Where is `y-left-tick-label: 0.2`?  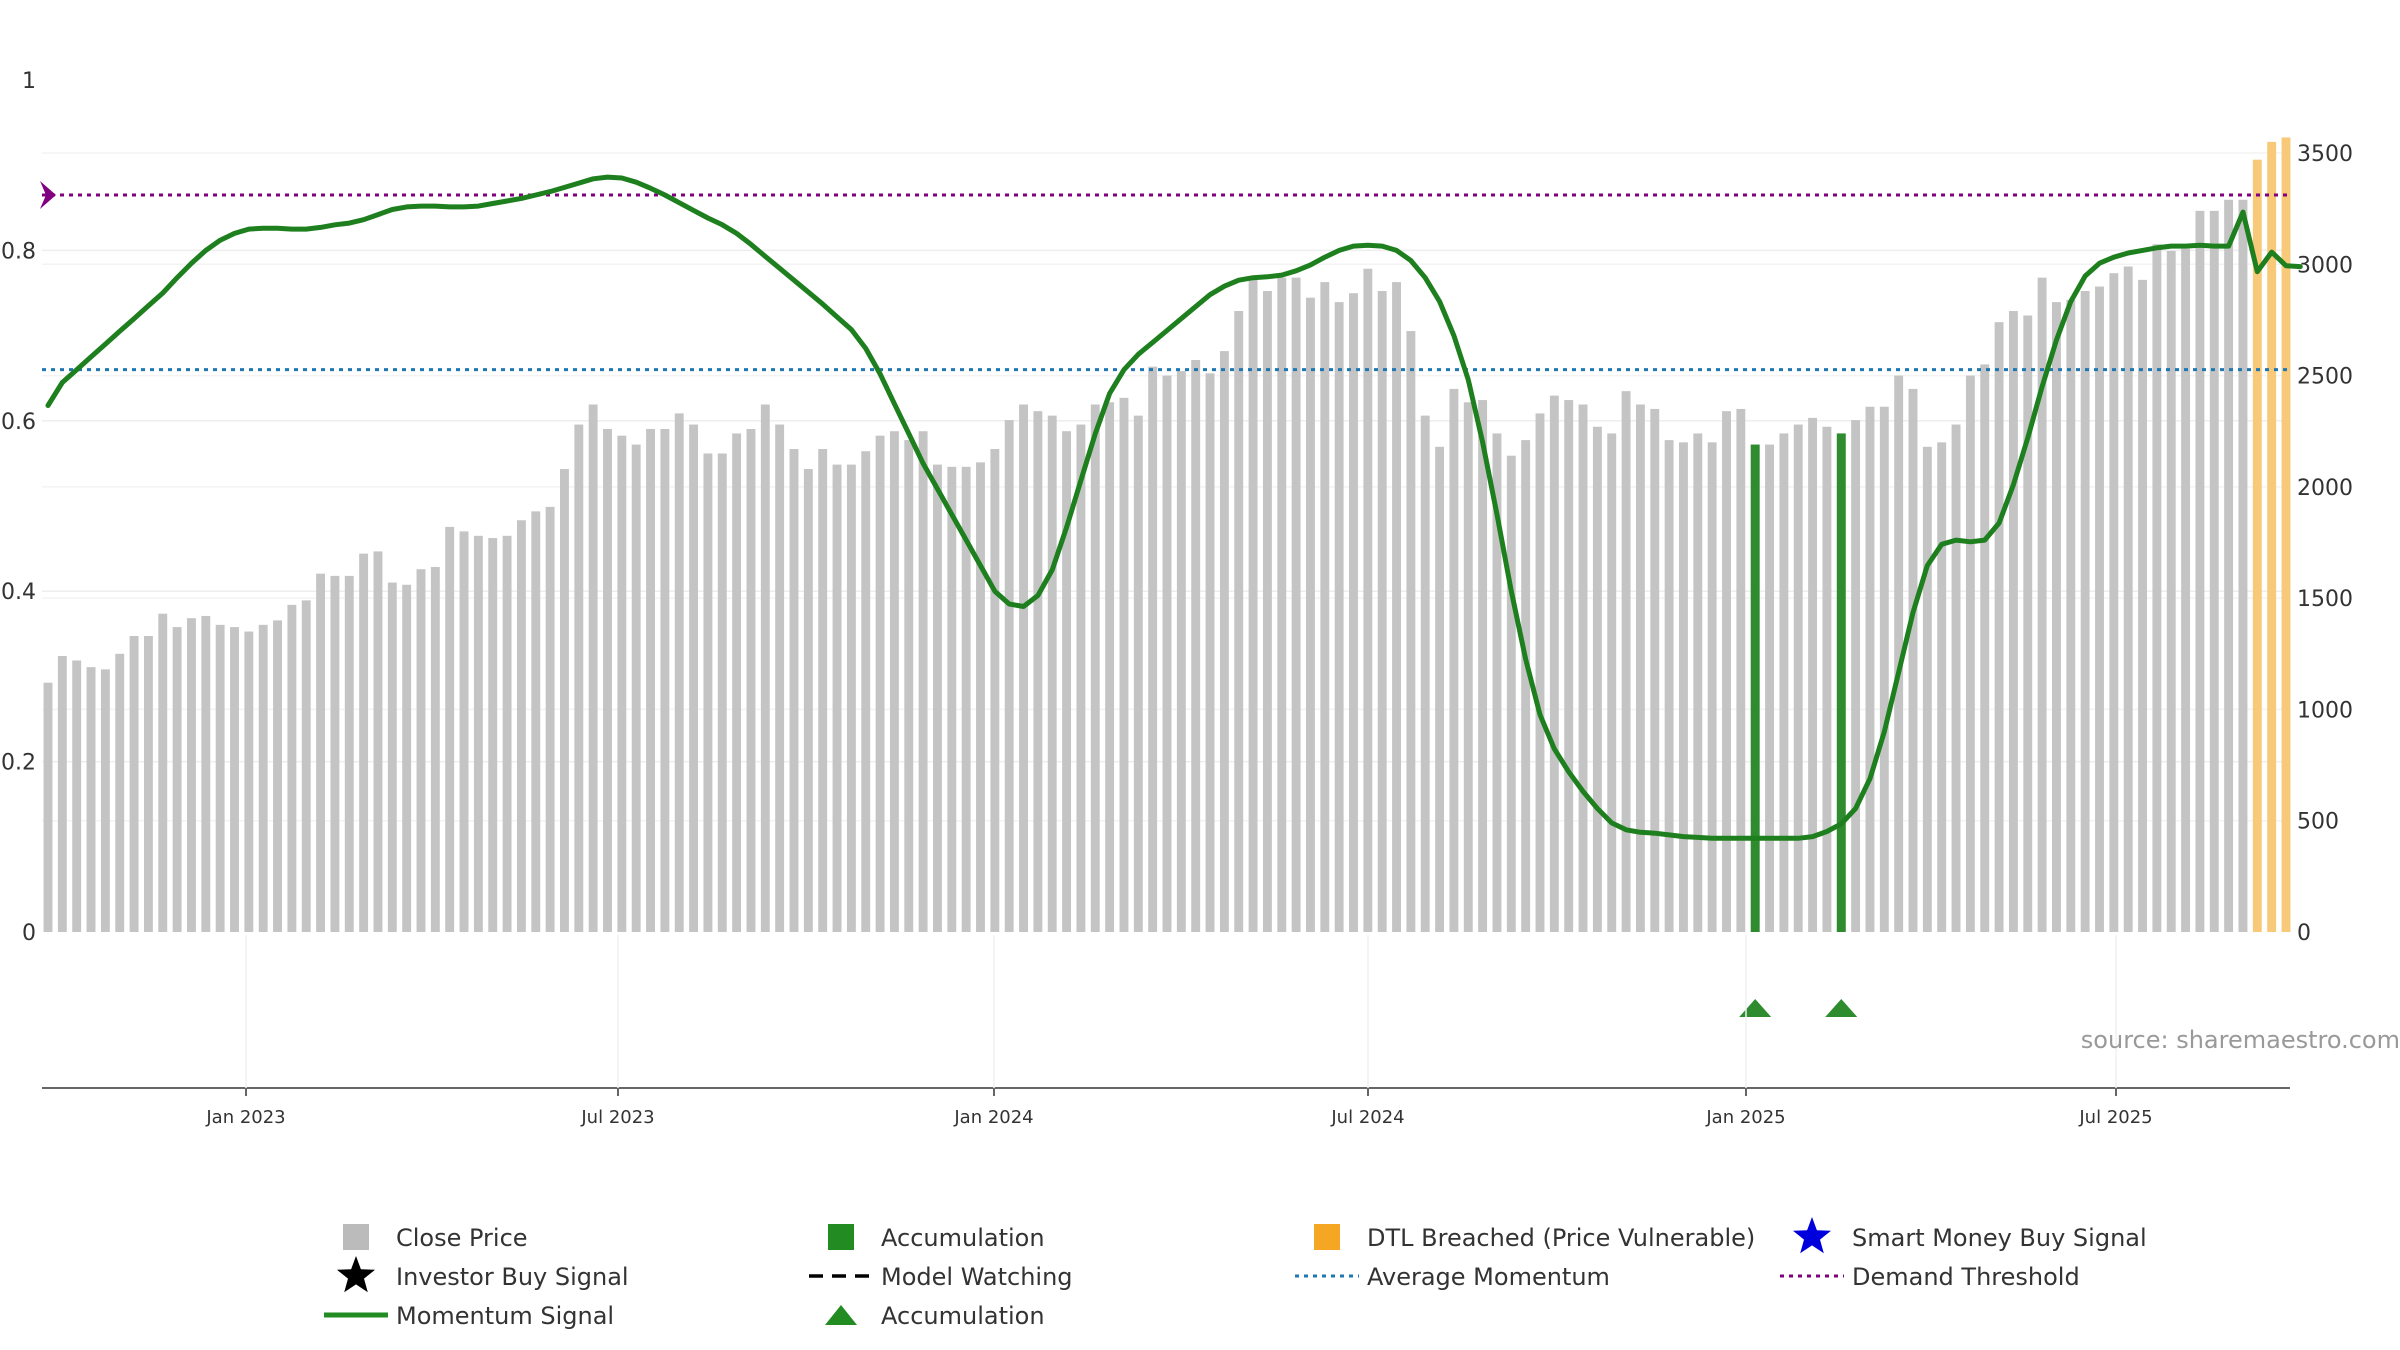
y-left-tick-label: 0.2 is located at coordinates (18, 763).